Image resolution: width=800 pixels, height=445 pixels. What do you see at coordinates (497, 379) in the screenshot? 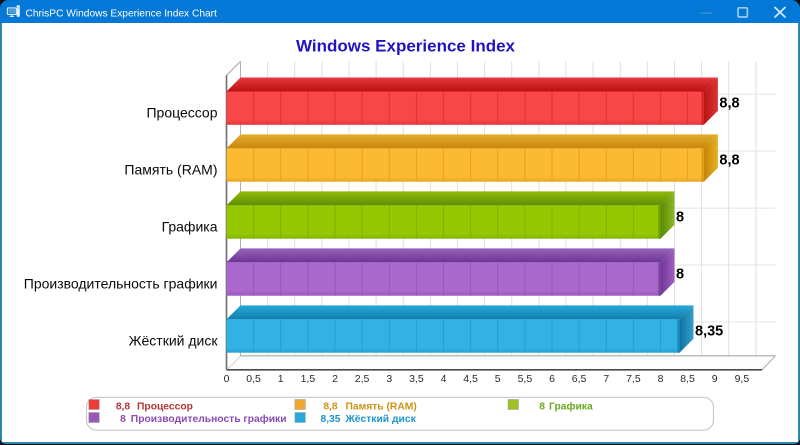
I see `svg-text: 5` at bounding box center [497, 379].